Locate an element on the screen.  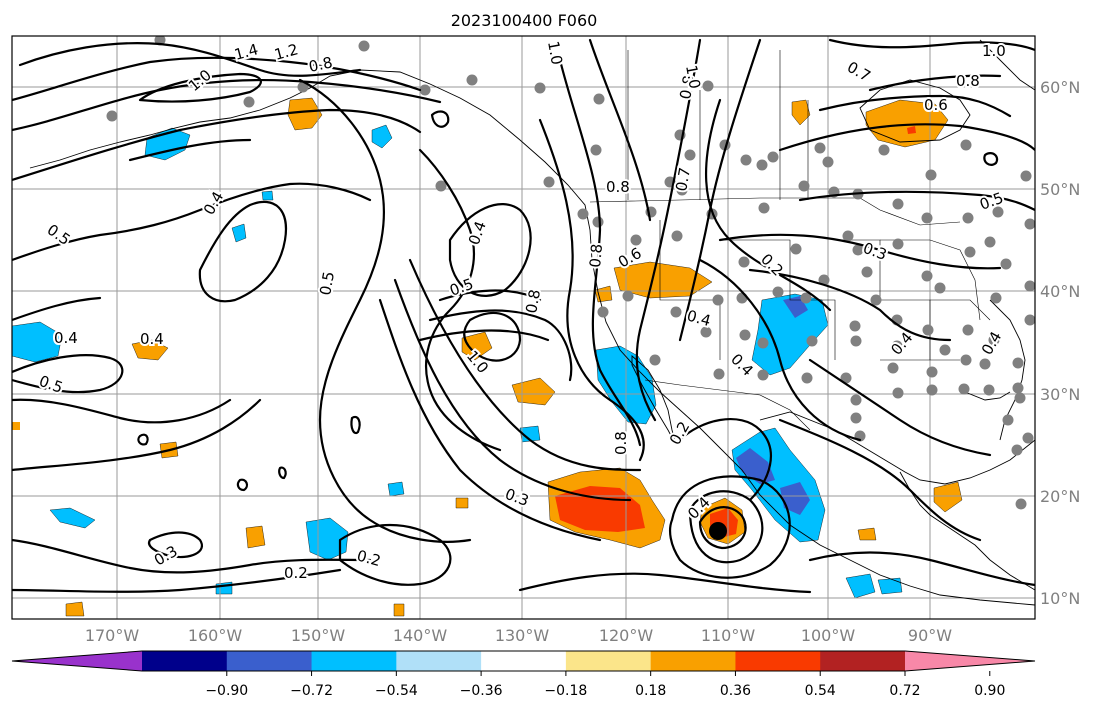
lon-label: 160°W is located at coordinates (215, 635).